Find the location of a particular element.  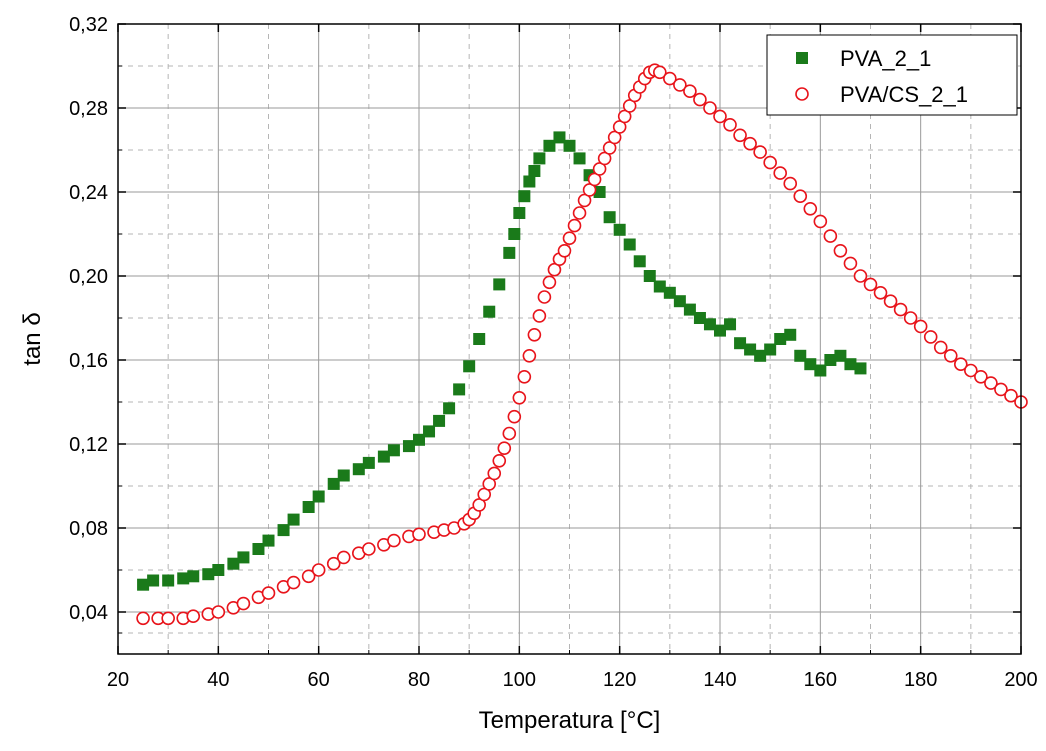

y-tick-label: 0,04 is located at coordinates (88, 613).